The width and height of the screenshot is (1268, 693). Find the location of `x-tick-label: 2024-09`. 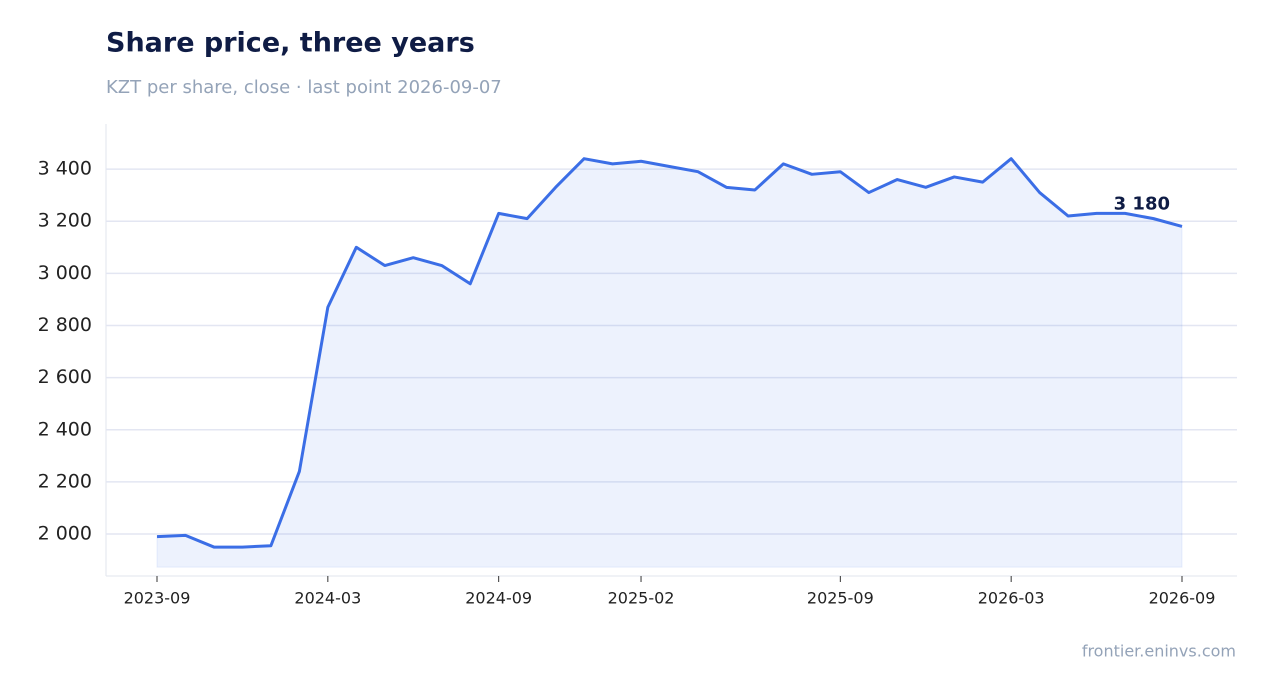

x-tick-label: 2024-09 is located at coordinates (498, 598).